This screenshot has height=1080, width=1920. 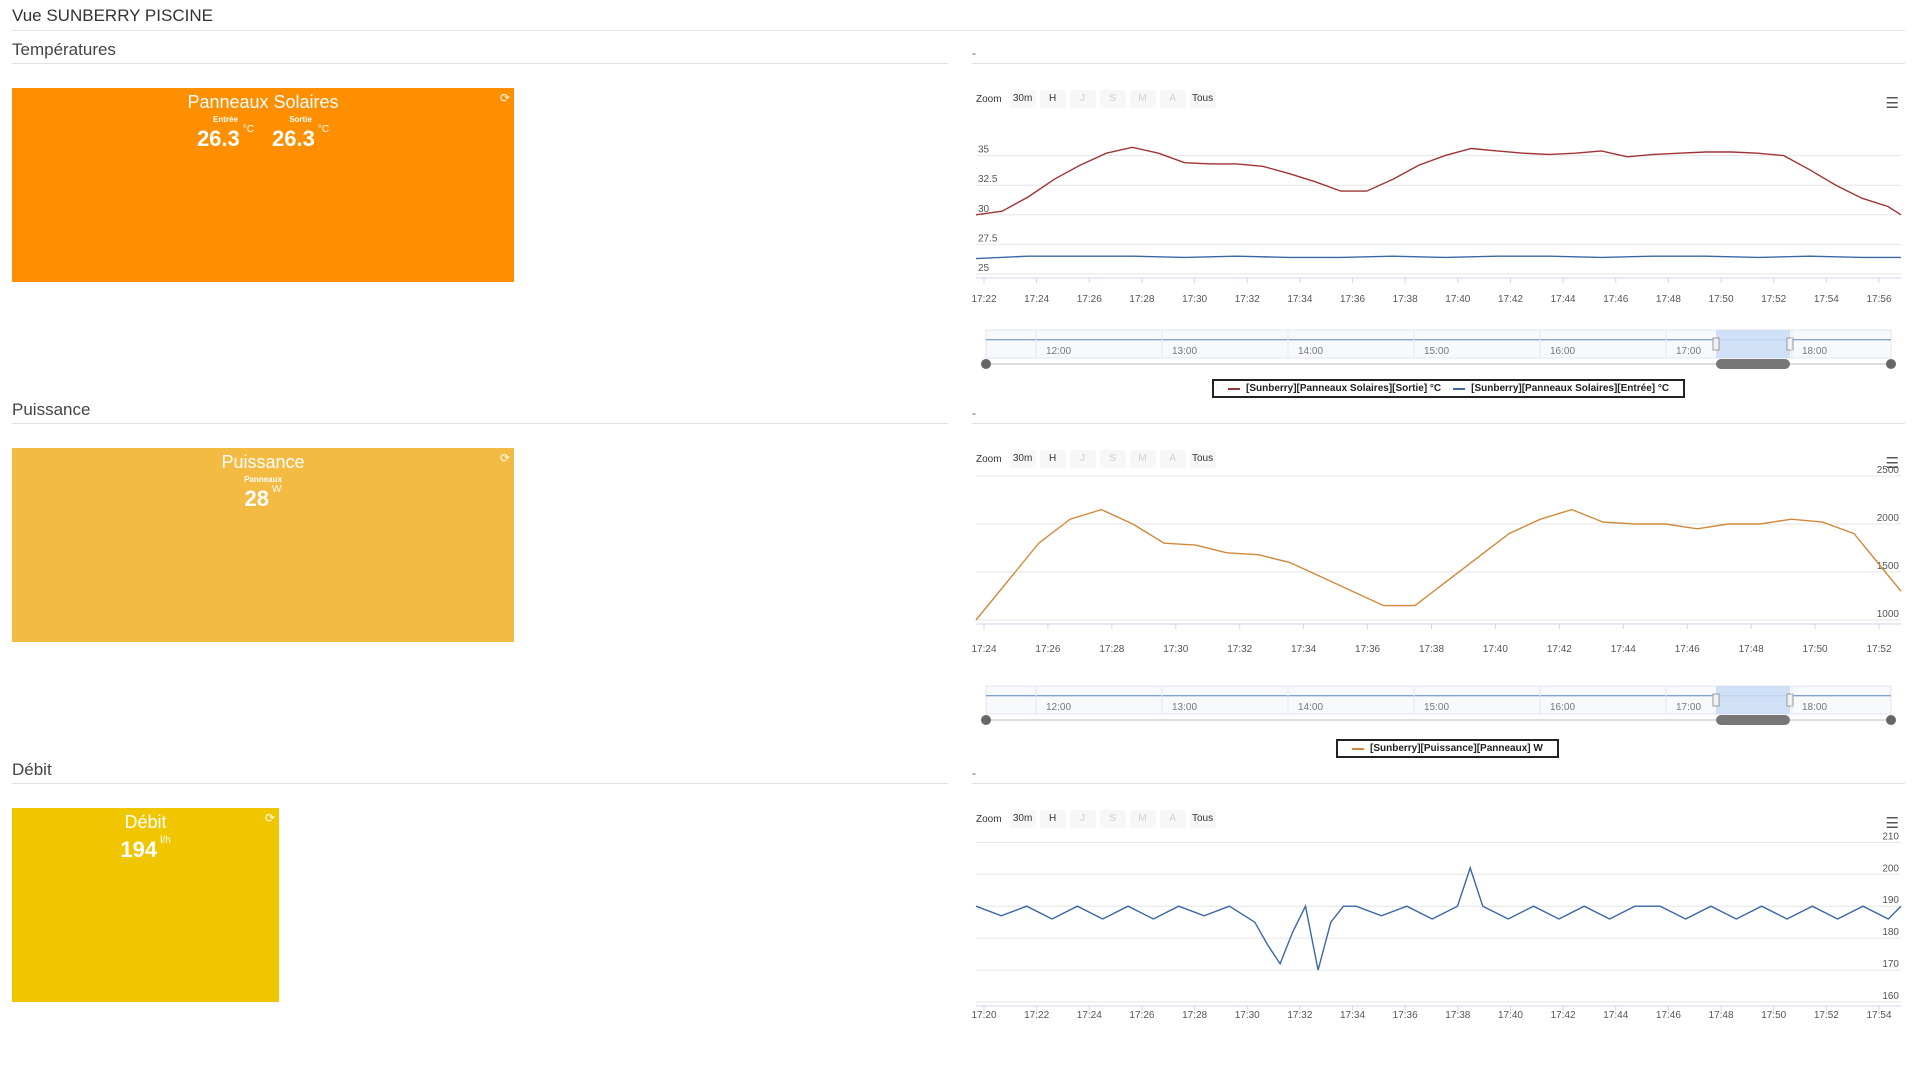 What do you see at coordinates (1814, 351) in the screenshot?
I see `navigator-label: 18:00` at bounding box center [1814, 351].